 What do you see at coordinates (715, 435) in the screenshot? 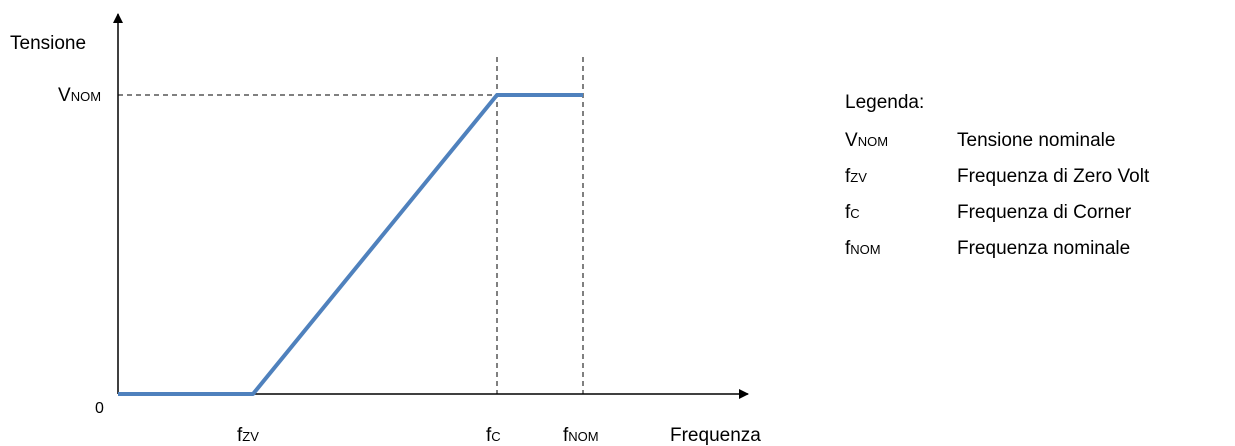
I see `x-axis-label: Frequenza` at bounding box center [715, 435].